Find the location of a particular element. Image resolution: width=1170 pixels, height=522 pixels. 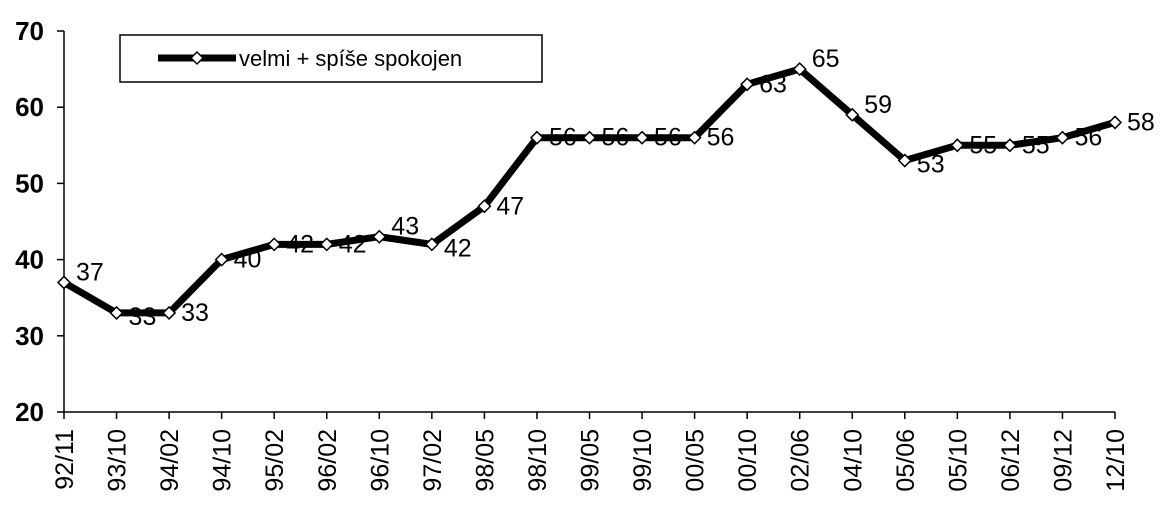

x-tick-label: 94/02 is located at coordinates (170, 460).